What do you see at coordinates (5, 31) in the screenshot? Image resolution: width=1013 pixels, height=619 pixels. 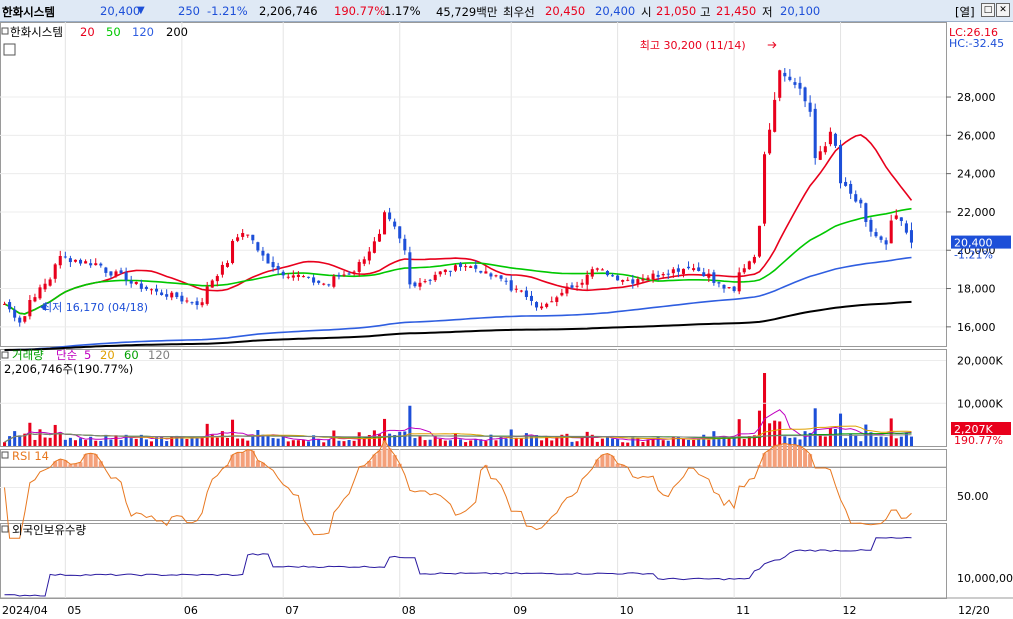 I see `panel-toggle-icon` at bounding box center [5, 31].